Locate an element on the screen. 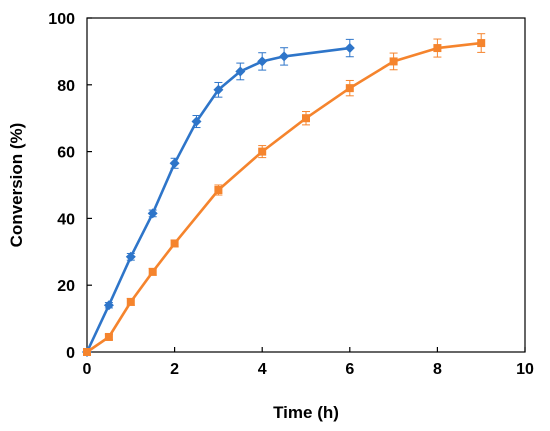 This screenshot has width=550, height=431. x-tick-label: 10 is located at coordinates (525, 369).